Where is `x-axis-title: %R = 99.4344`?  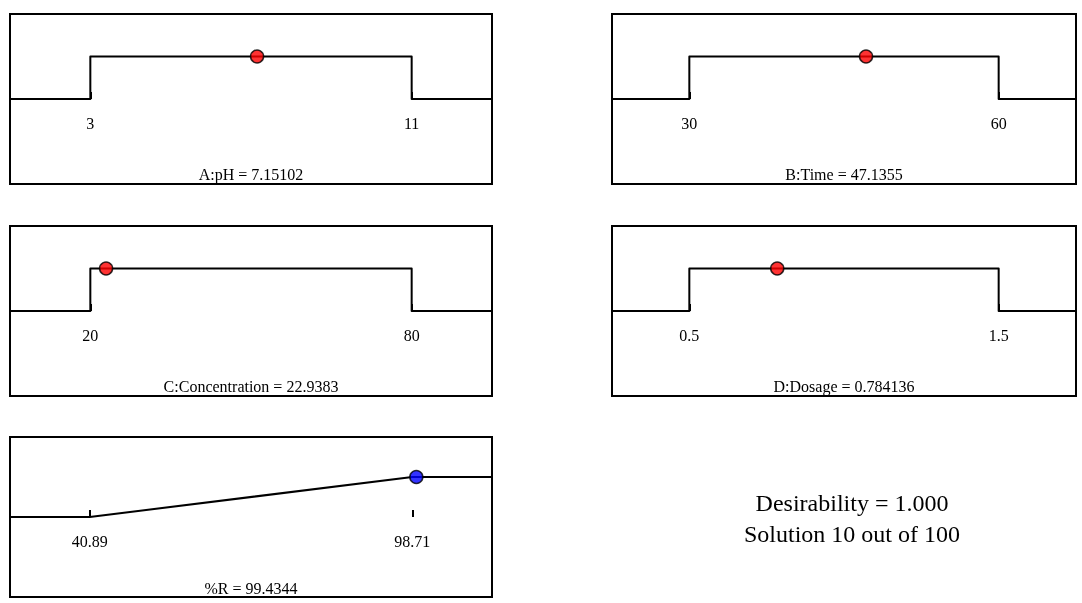
x-axis-title: %R = 99.4344 is located at coordinates (251, 588).